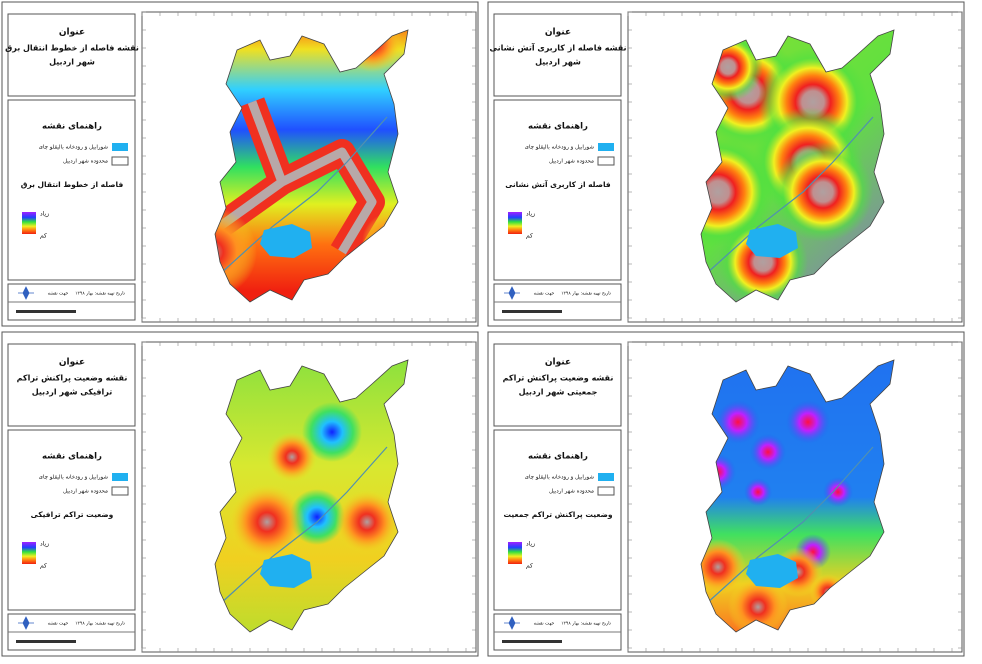 This screenshot has width=982, height=664. Describe the element at coordinates (558, 184) in the screenshot. I see `layer-title: فاصله از کاربری آتش نشانی` at that location.